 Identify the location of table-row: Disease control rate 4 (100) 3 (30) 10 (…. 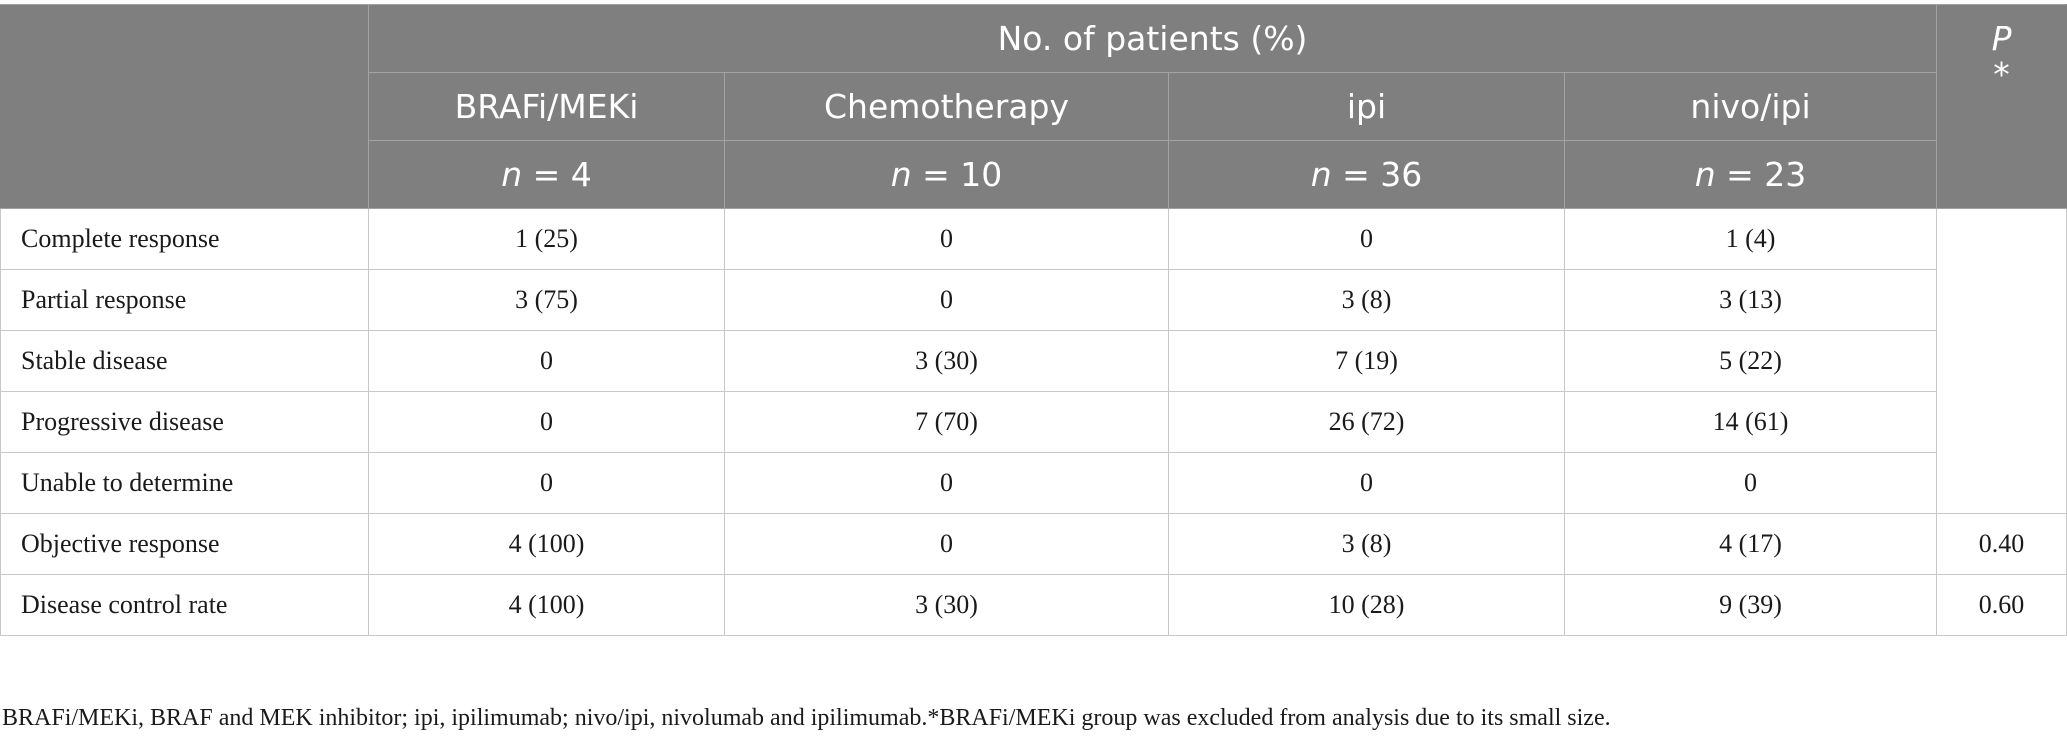
(1033, 605).